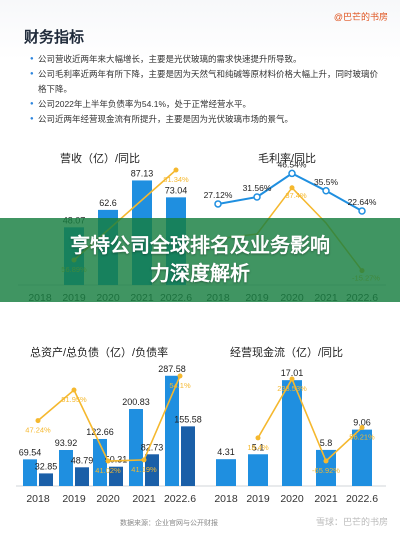 This screenshot has width=400, height=534. Describe the element at coordinates (351, 522) in the screenshot. I see `watermark: 雪球：巴芒的书房` at that location.